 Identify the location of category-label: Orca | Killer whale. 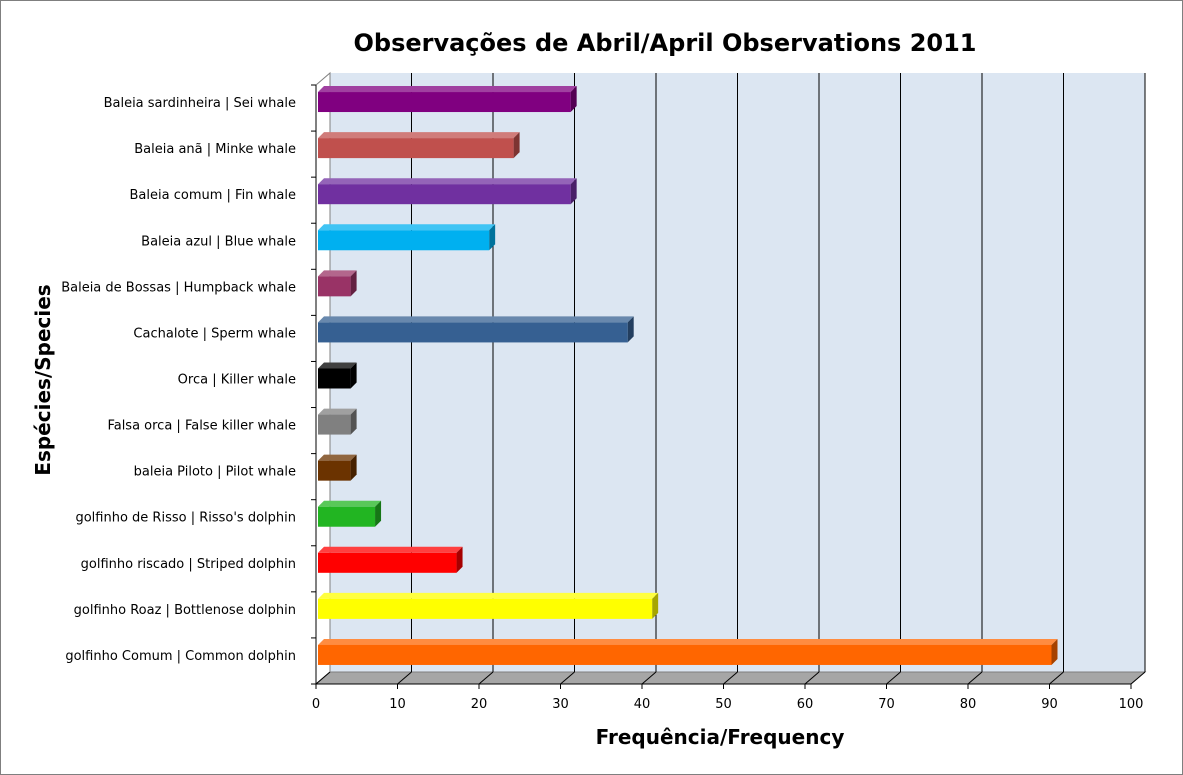
(237, 380).